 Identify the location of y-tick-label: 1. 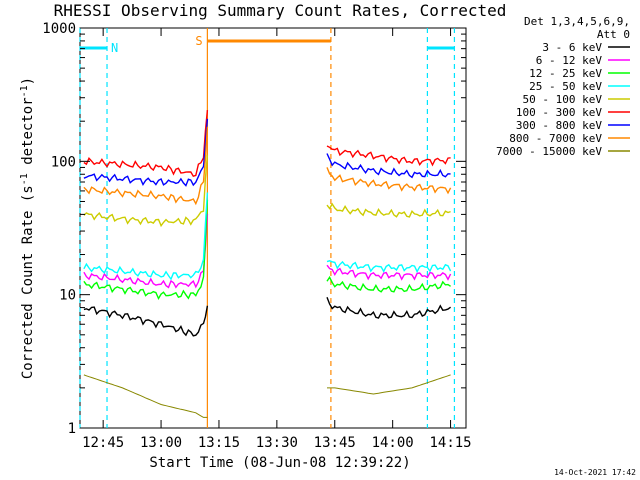
(72, 429).